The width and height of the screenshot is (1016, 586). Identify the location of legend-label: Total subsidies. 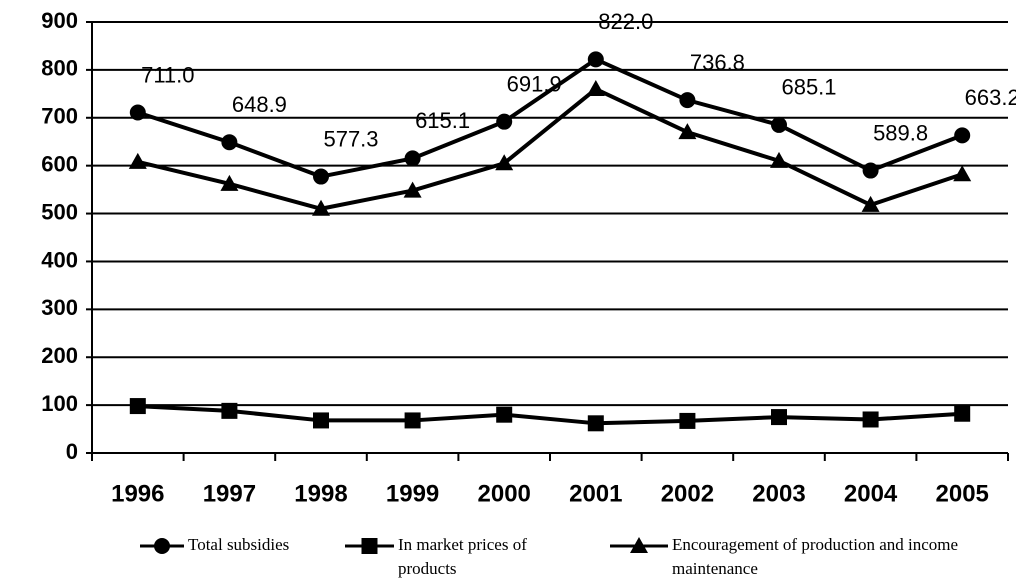
(239, 544).